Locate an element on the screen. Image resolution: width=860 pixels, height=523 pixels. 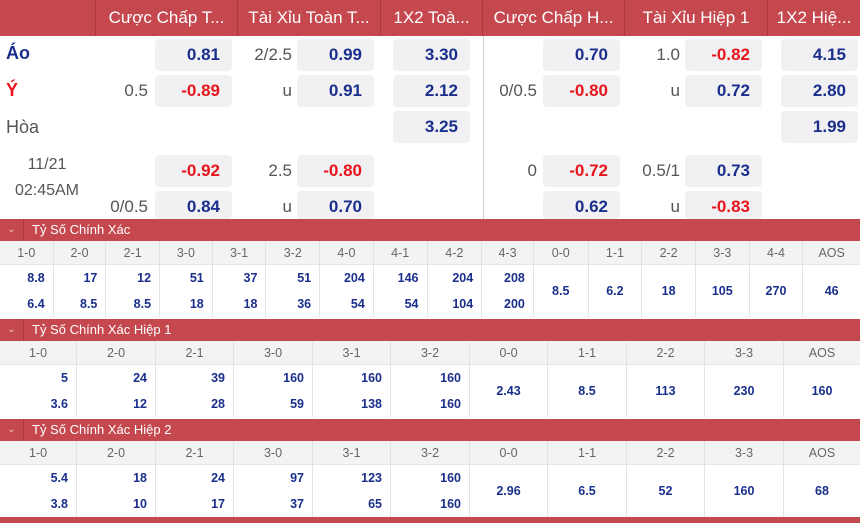
score-col: 4-4 270 is located at coordinates (776, 279).